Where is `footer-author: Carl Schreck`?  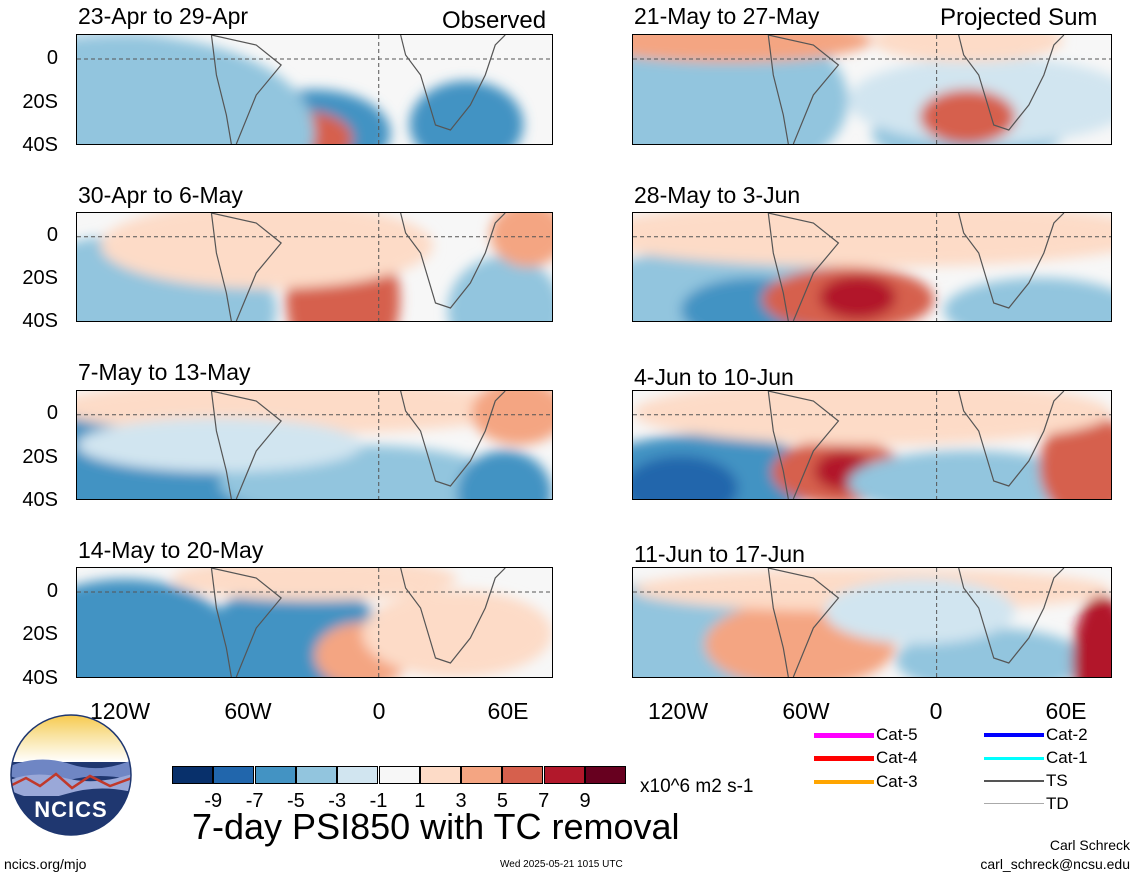 footer-author: Carl Schreck is located at coordinates (1089, 845).